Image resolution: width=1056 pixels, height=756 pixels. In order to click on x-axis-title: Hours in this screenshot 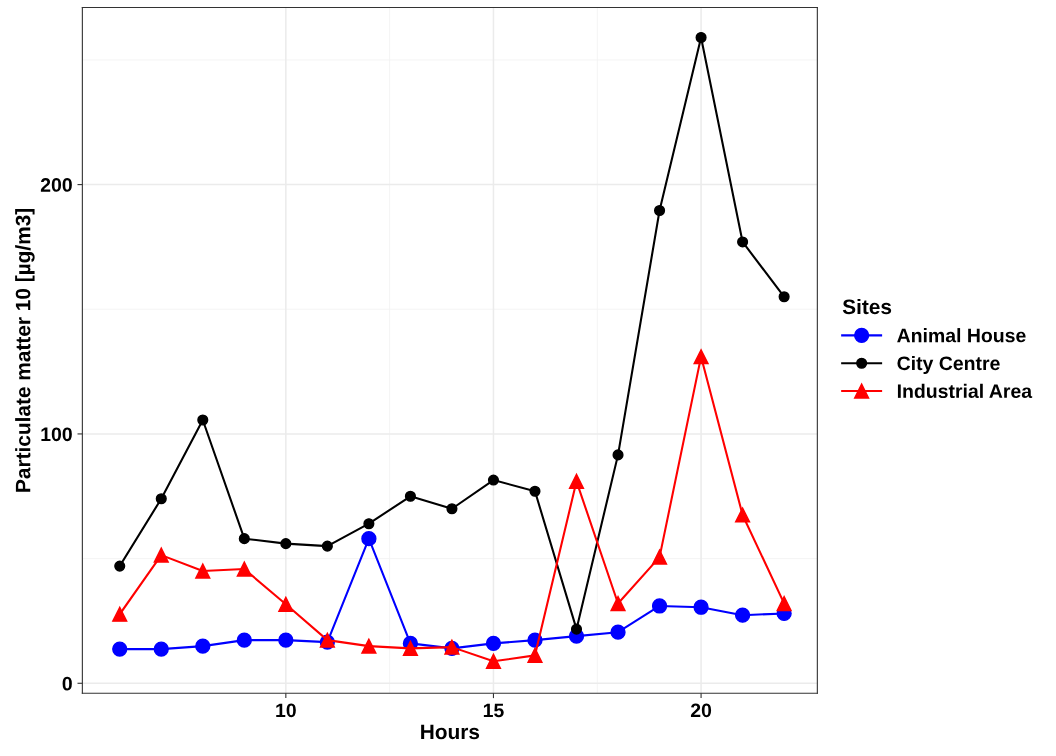, I will do `click(450, 732)`.